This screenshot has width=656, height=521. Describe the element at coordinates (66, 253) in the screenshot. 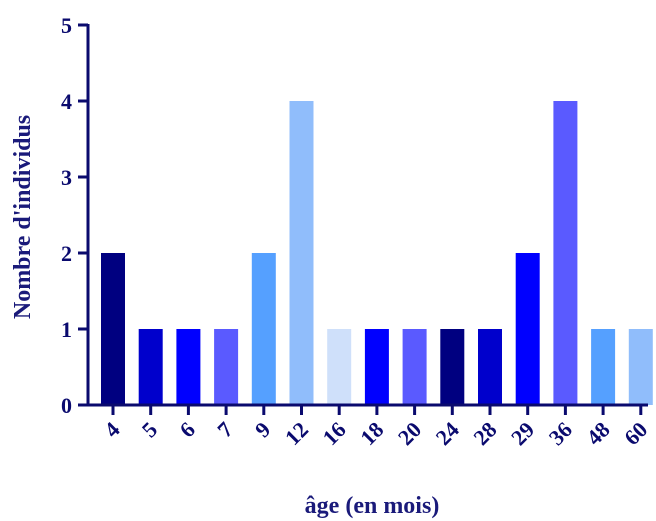

I see `y-tick-label: 2` at that location.